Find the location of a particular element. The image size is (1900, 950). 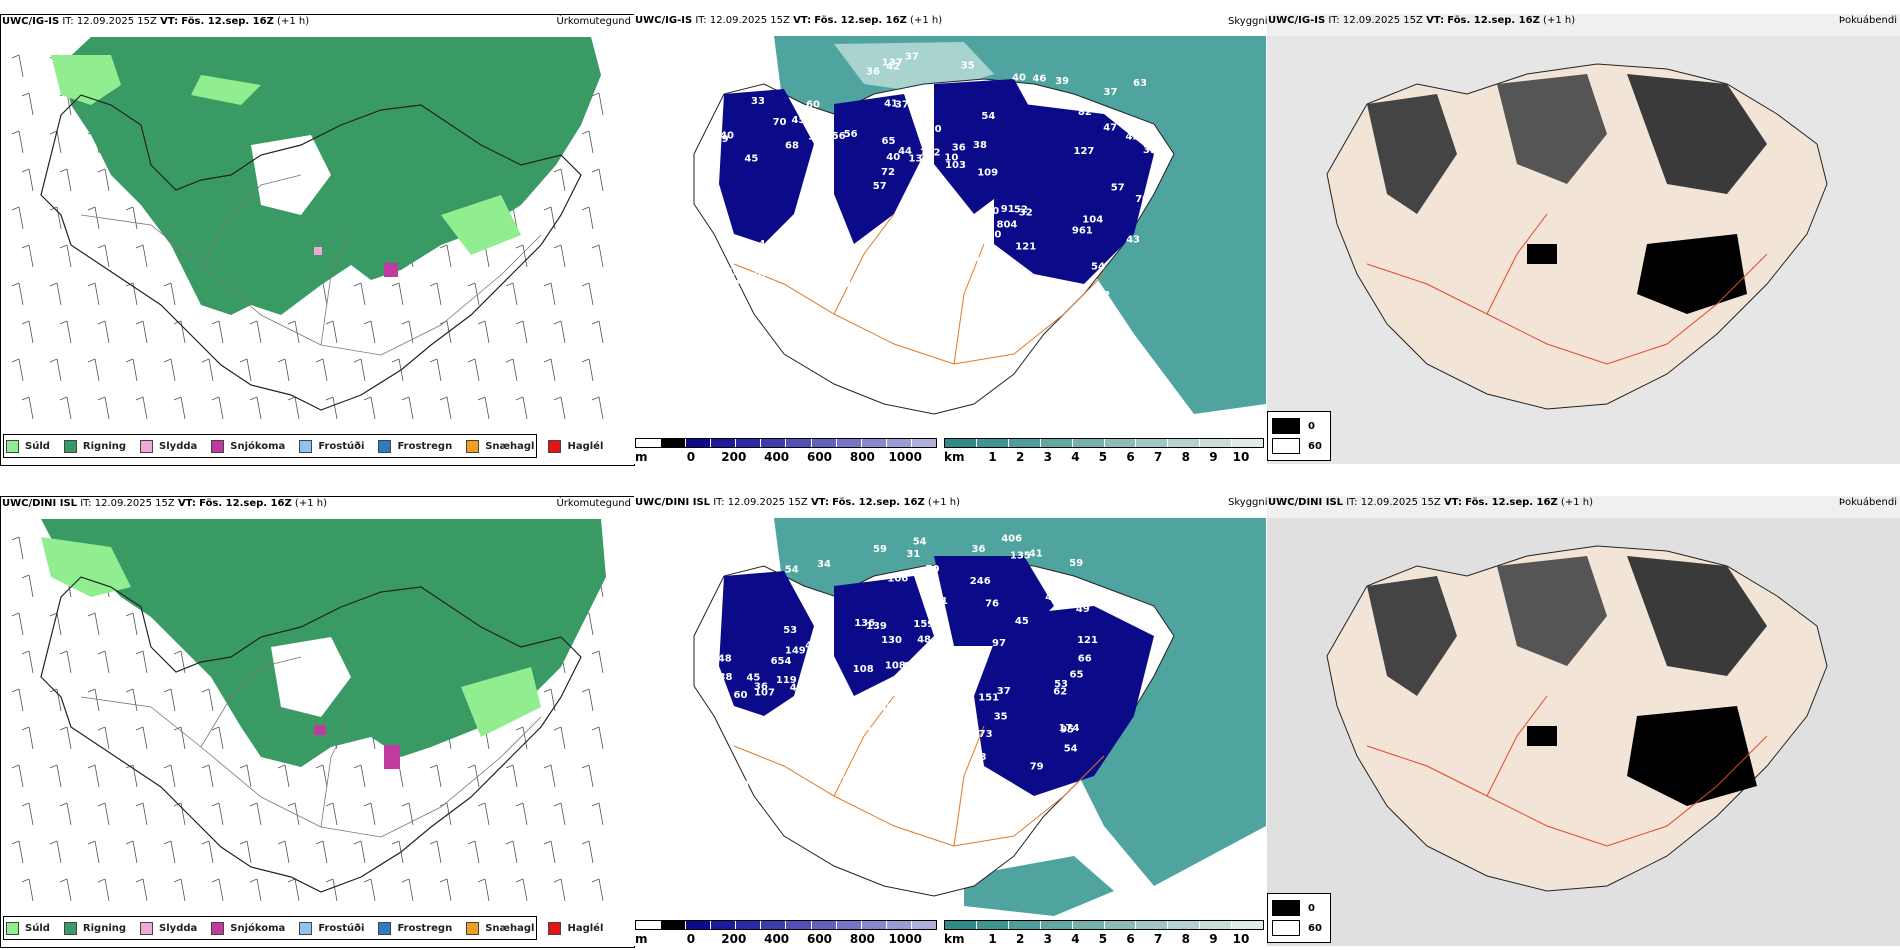

colorbar-tick: 400 is located at coordinates (777, 939).